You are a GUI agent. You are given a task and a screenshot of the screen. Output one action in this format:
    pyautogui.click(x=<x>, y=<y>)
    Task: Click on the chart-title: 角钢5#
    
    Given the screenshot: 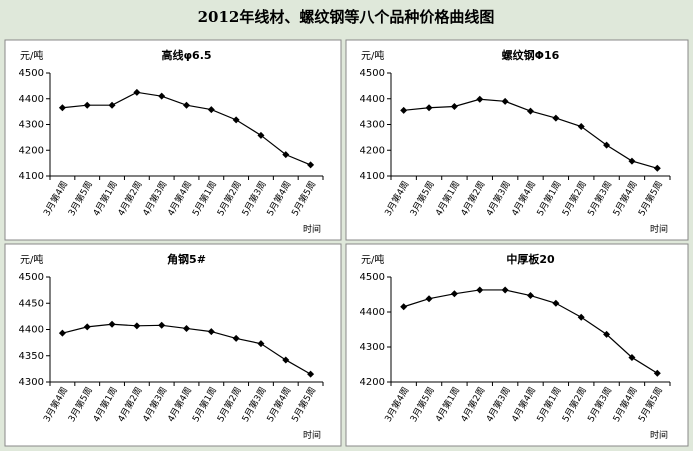 What is the action you would take?
    pyautogui.click(x=186, y=259)
    